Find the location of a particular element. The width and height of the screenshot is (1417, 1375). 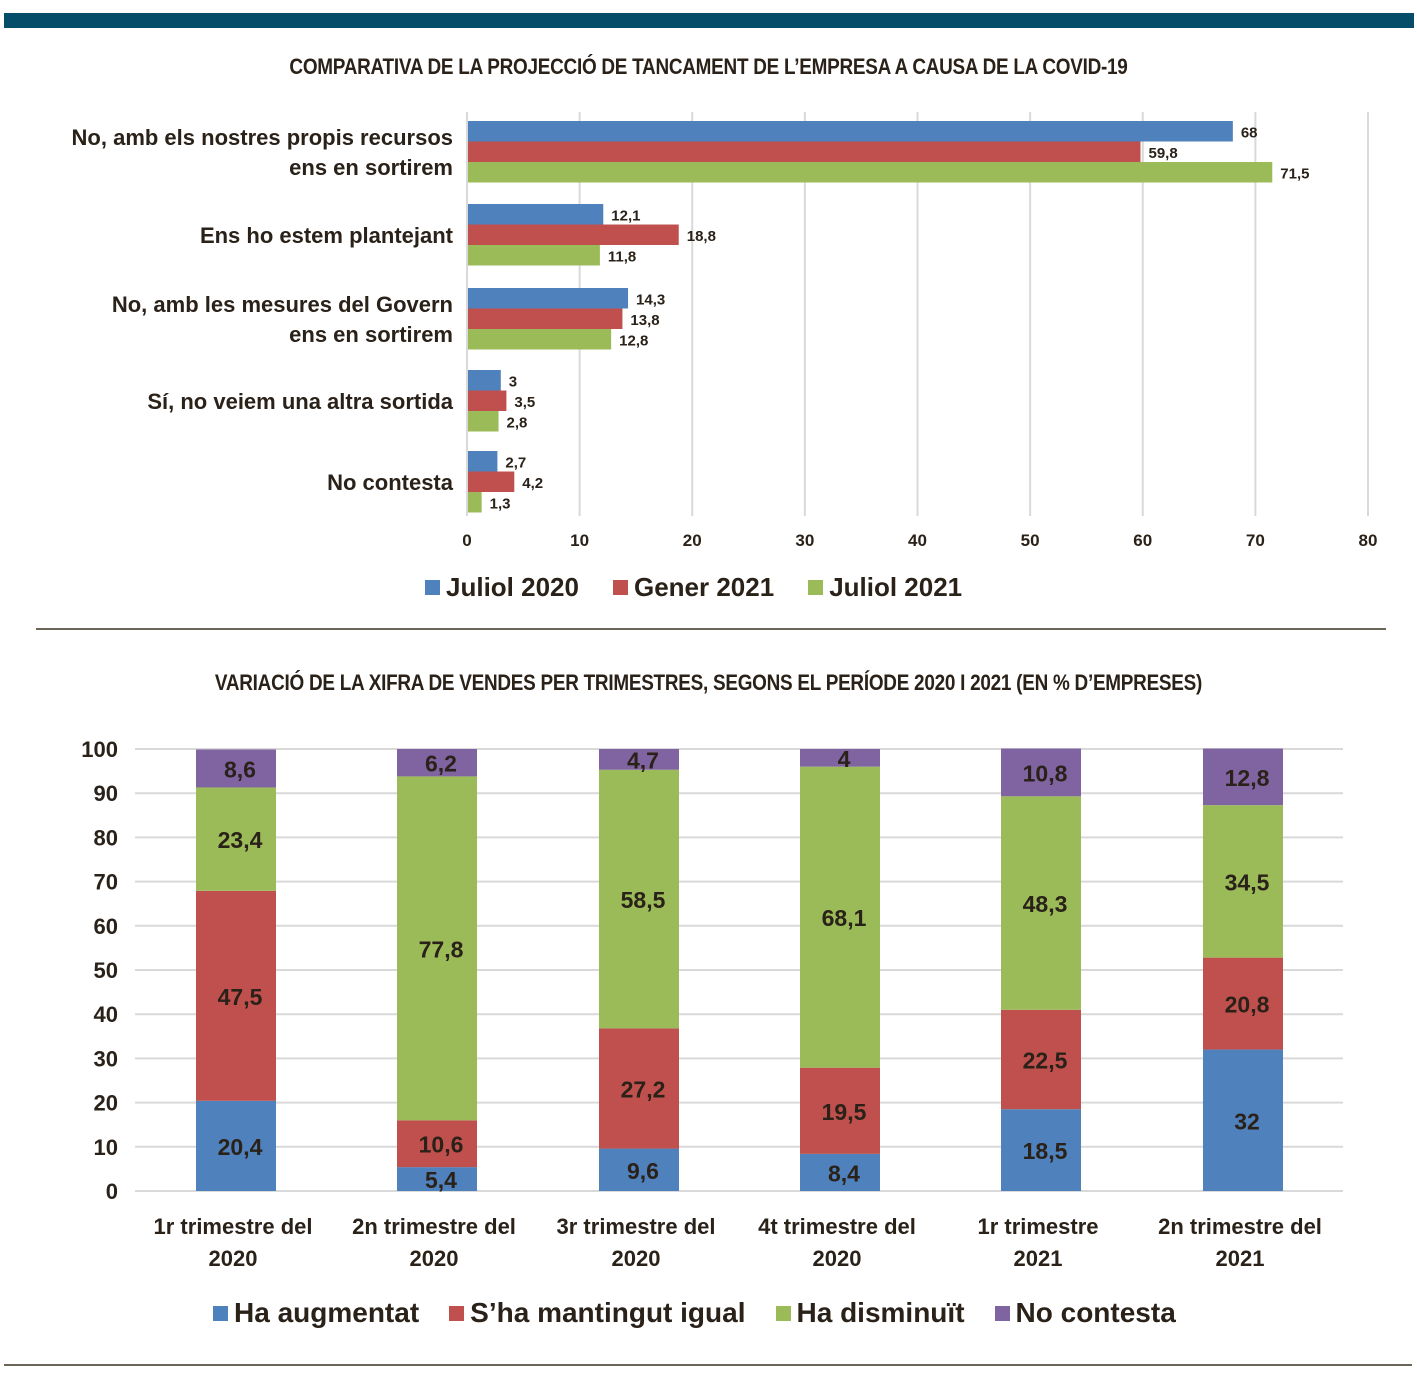

bottom-divider is located at coordinates (708, 1365).